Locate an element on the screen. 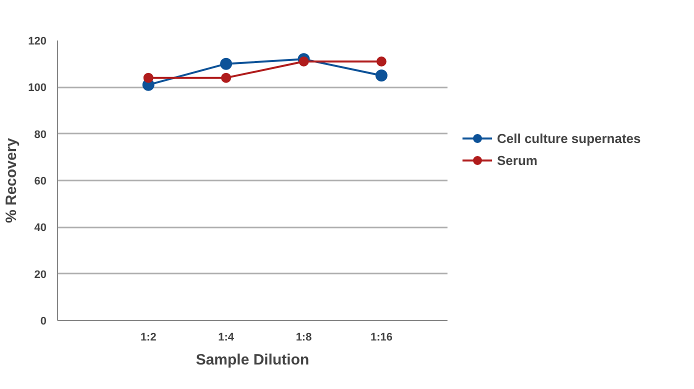 This screenshot has height=389, width=694. y-tick-label: 0 is located at coordinates (43, 322).